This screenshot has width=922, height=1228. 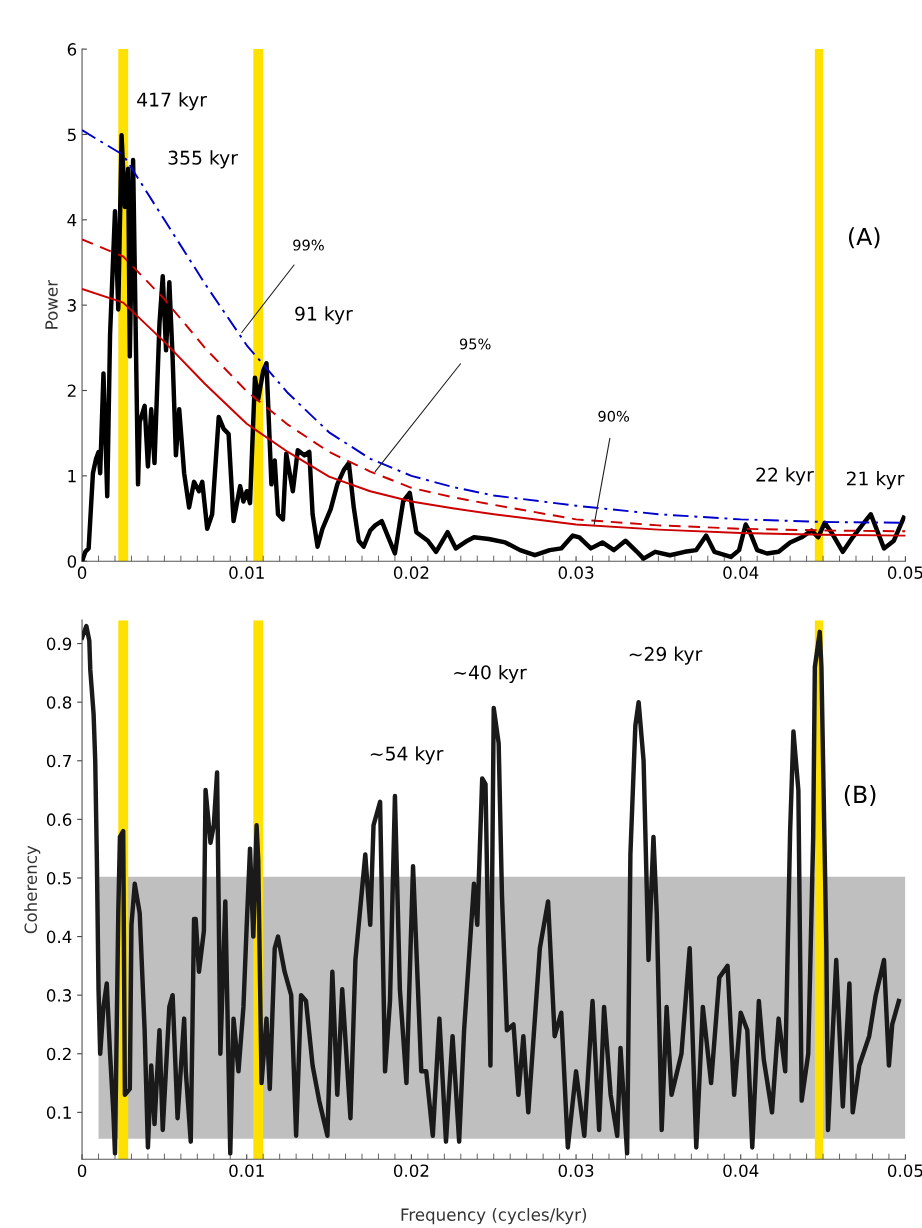 What do you see at coordinates (860, 796) in the screenshot?
I see `annotation: (B)` at bounding box center [860, 796].